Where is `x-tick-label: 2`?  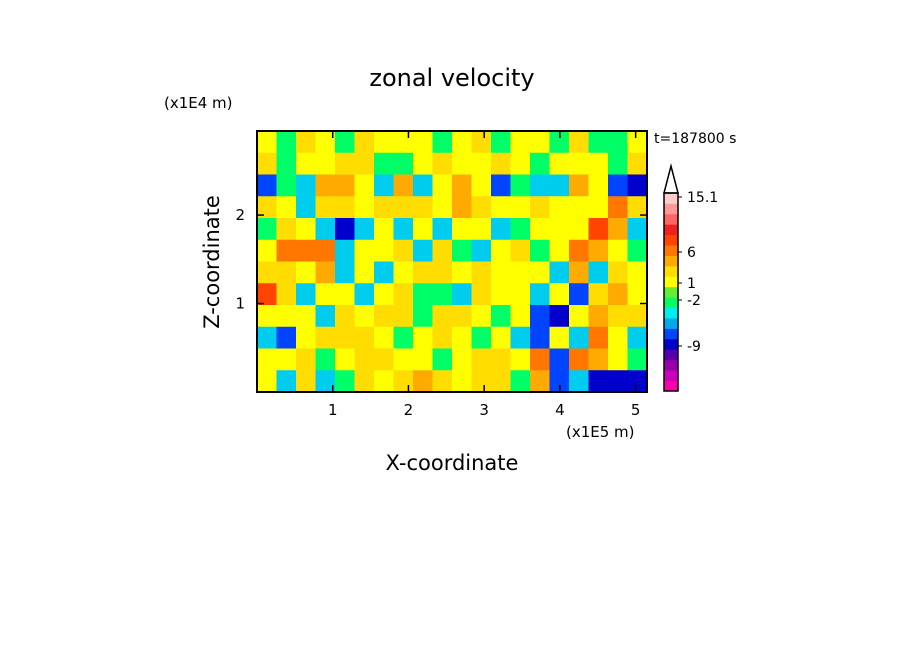
x-tick-label: 2 is located at coordinates (409, 410).